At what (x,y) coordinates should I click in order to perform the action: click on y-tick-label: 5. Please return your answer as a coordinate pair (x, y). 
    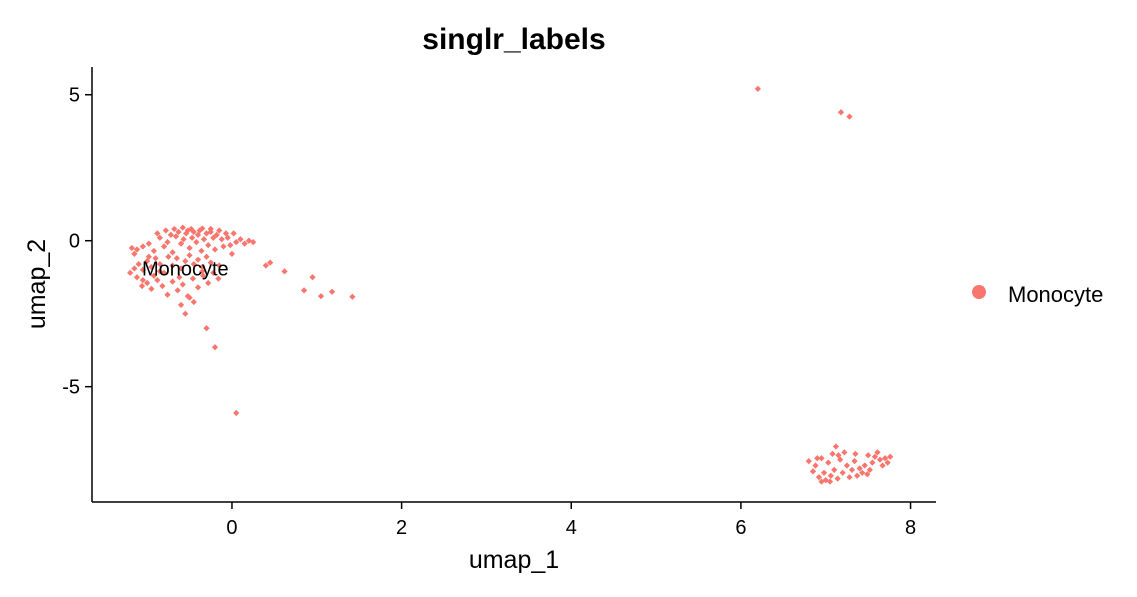
    Looking at the image, I should click on (74, 96).